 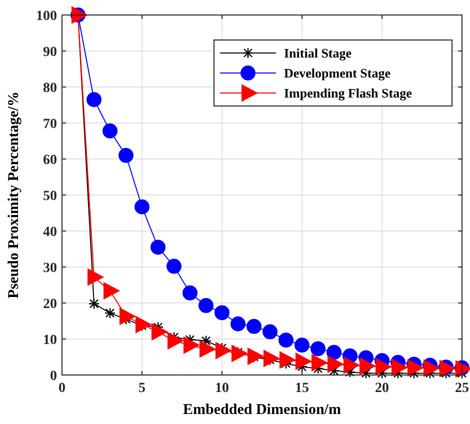 I want to click on x-tick-label: 25, so click(x=462, y=388).